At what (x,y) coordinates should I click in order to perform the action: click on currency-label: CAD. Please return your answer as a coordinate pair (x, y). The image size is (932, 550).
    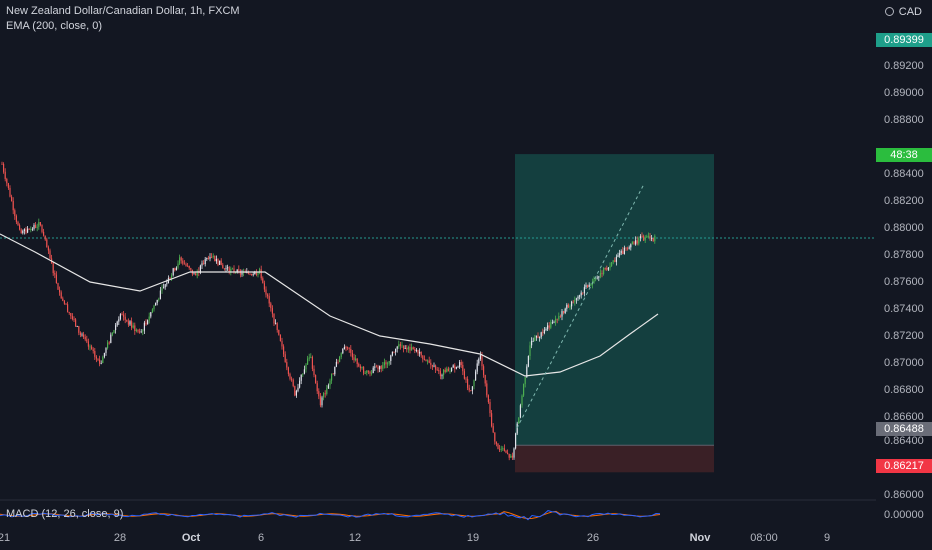
    Looking at the image, I should click on (903, 12).